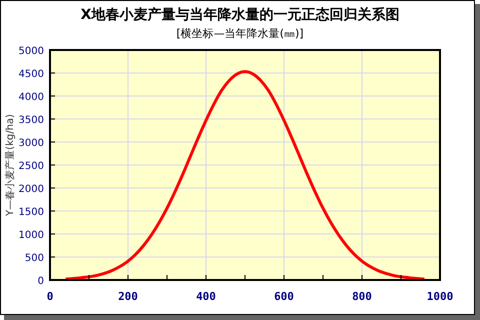 This screenshot has width=480, height=320. I want to click on x-tick-label: 1000, so click(440, 296).